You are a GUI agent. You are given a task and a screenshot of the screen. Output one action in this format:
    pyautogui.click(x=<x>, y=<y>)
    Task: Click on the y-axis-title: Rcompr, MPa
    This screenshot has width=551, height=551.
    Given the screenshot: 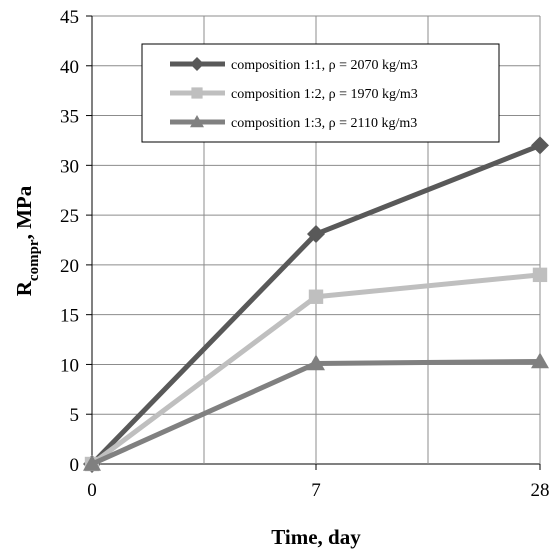 What is the action you would take?
    pyautogui.click(x=27, y=240)
    